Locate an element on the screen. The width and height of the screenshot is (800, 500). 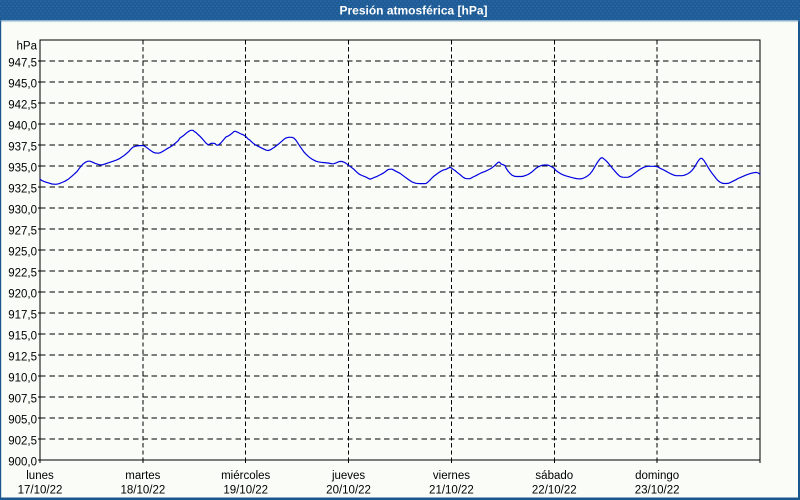
svg-text: 920,0 is located at coordinates (22, 295).